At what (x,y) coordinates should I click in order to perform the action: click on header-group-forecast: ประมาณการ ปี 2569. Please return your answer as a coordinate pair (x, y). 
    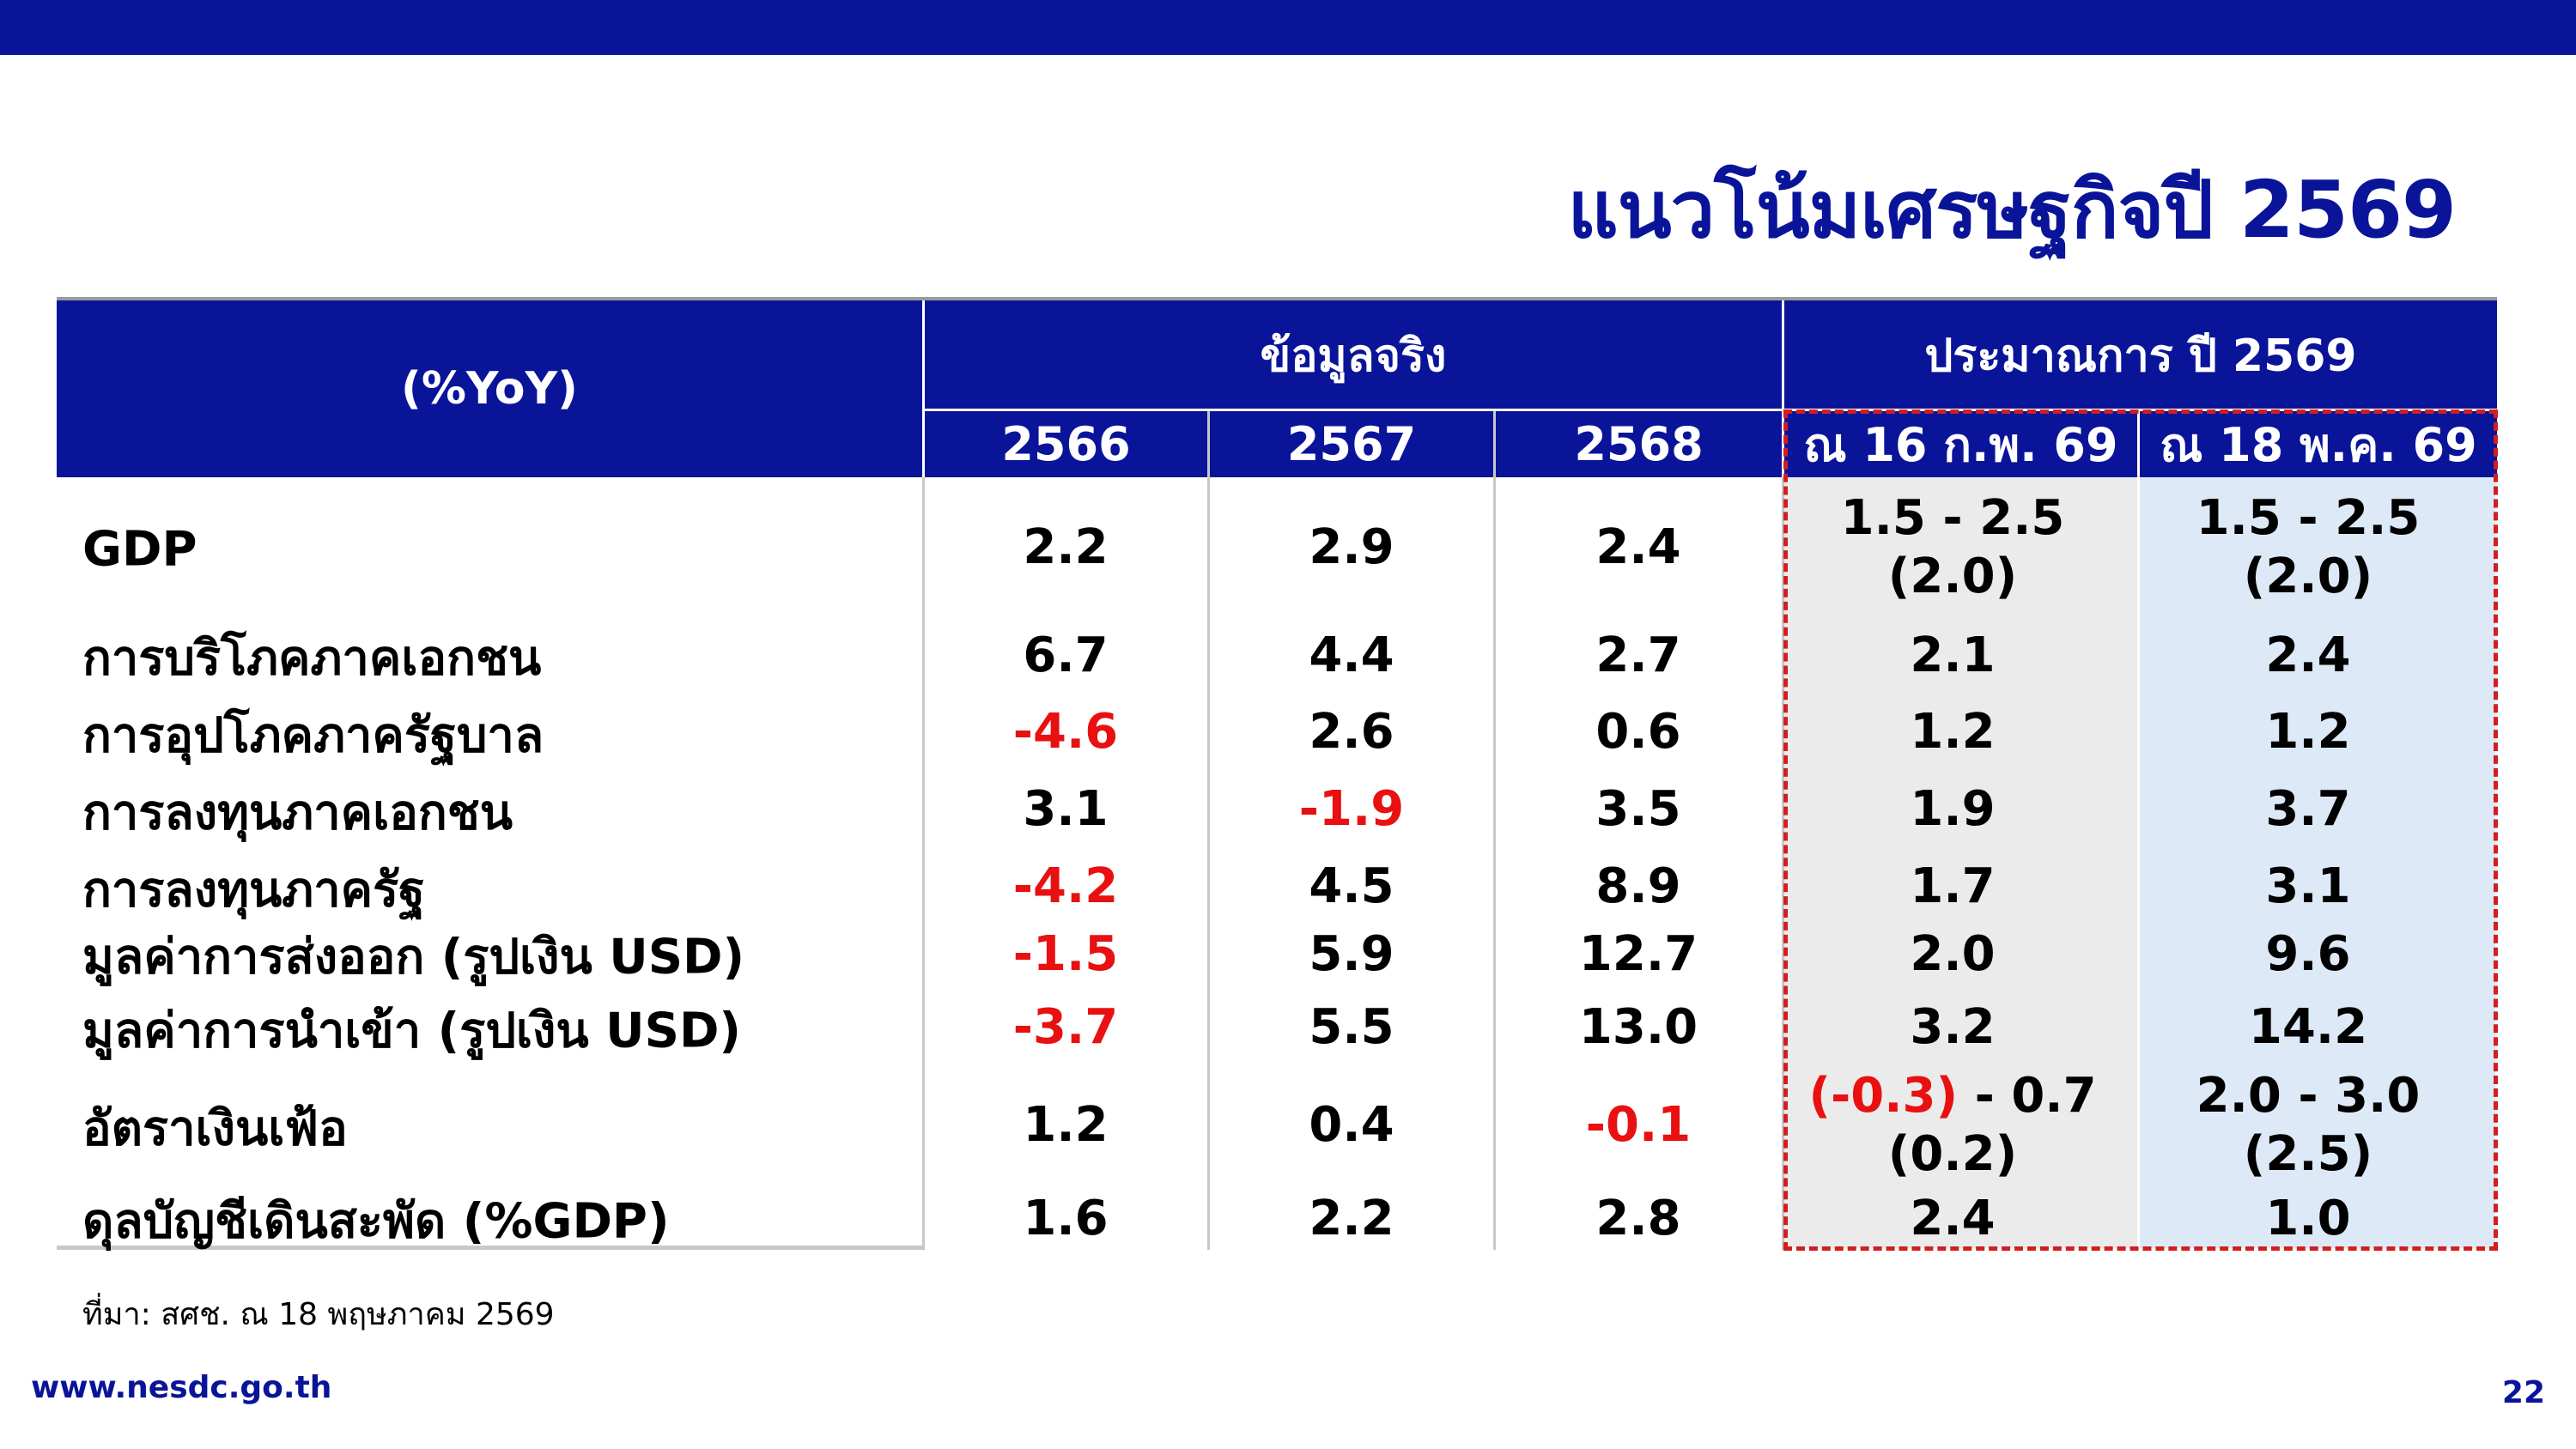
    Looking at the image, I should click on (2141, 354).